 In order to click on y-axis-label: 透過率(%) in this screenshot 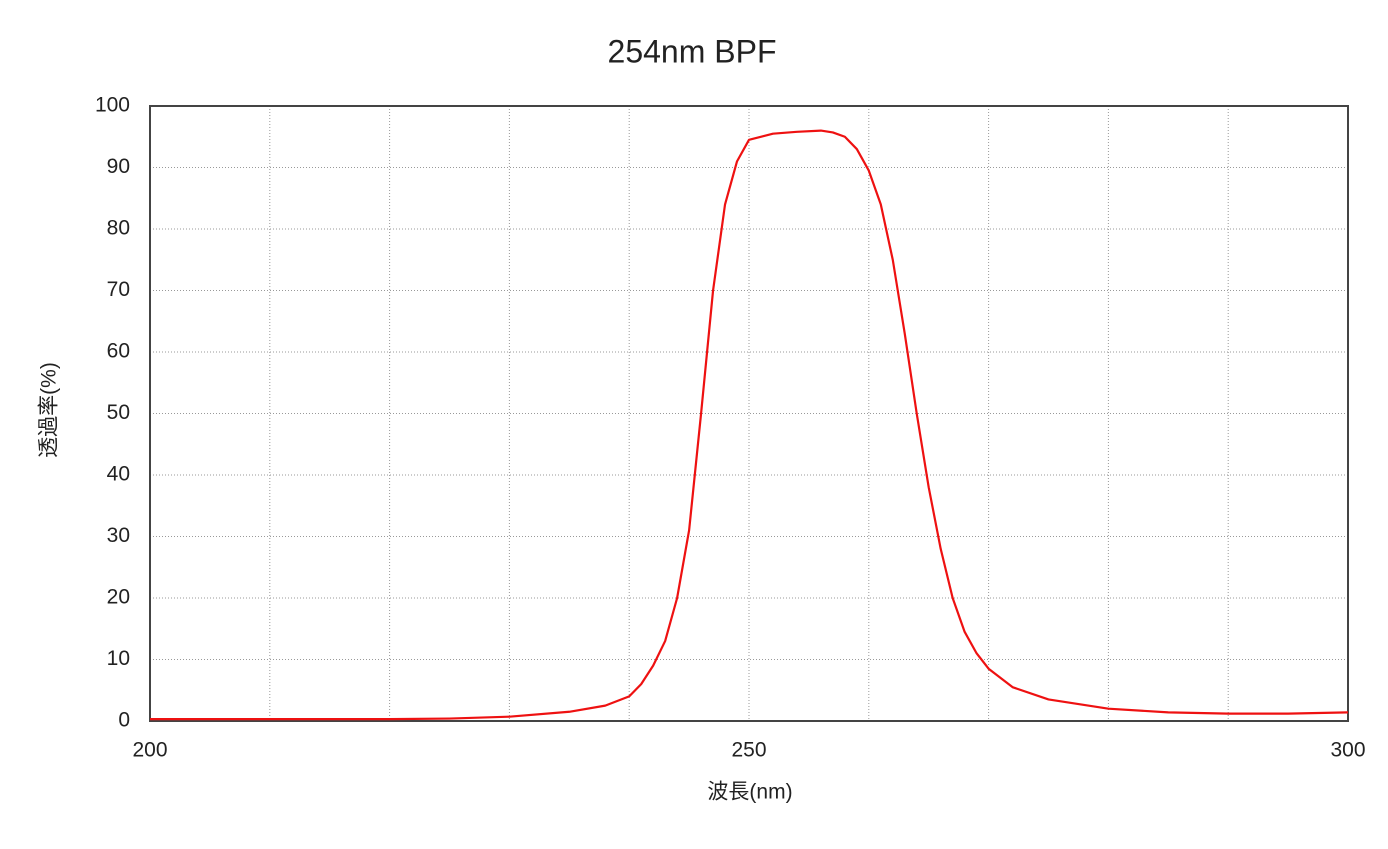, I will do `click(49, 410)`.